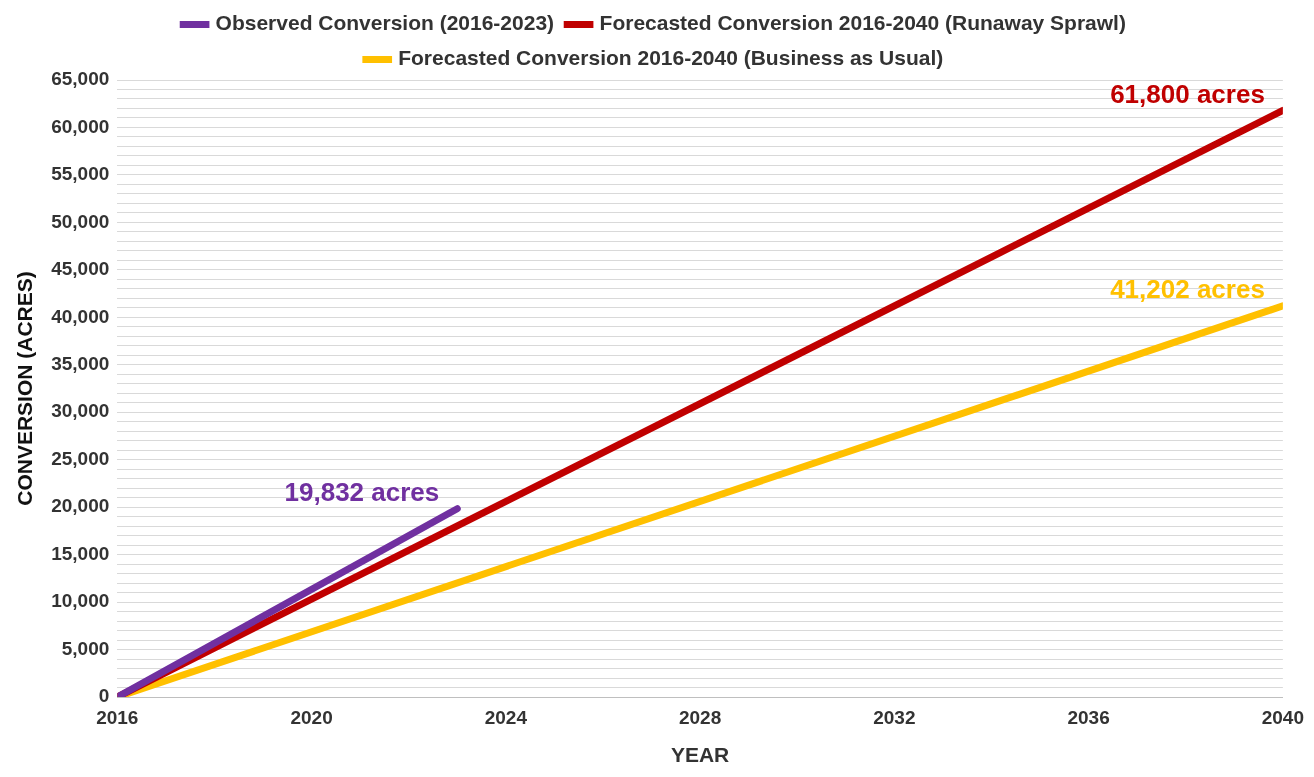 Image resolution: width=1314 pixels, height=777 pixels. Describe the element at coordinates (671, 58) in the screenshot. I see `legend-label: Forecasted Conversion 2016-2040 (Business as Usual)` at that location.